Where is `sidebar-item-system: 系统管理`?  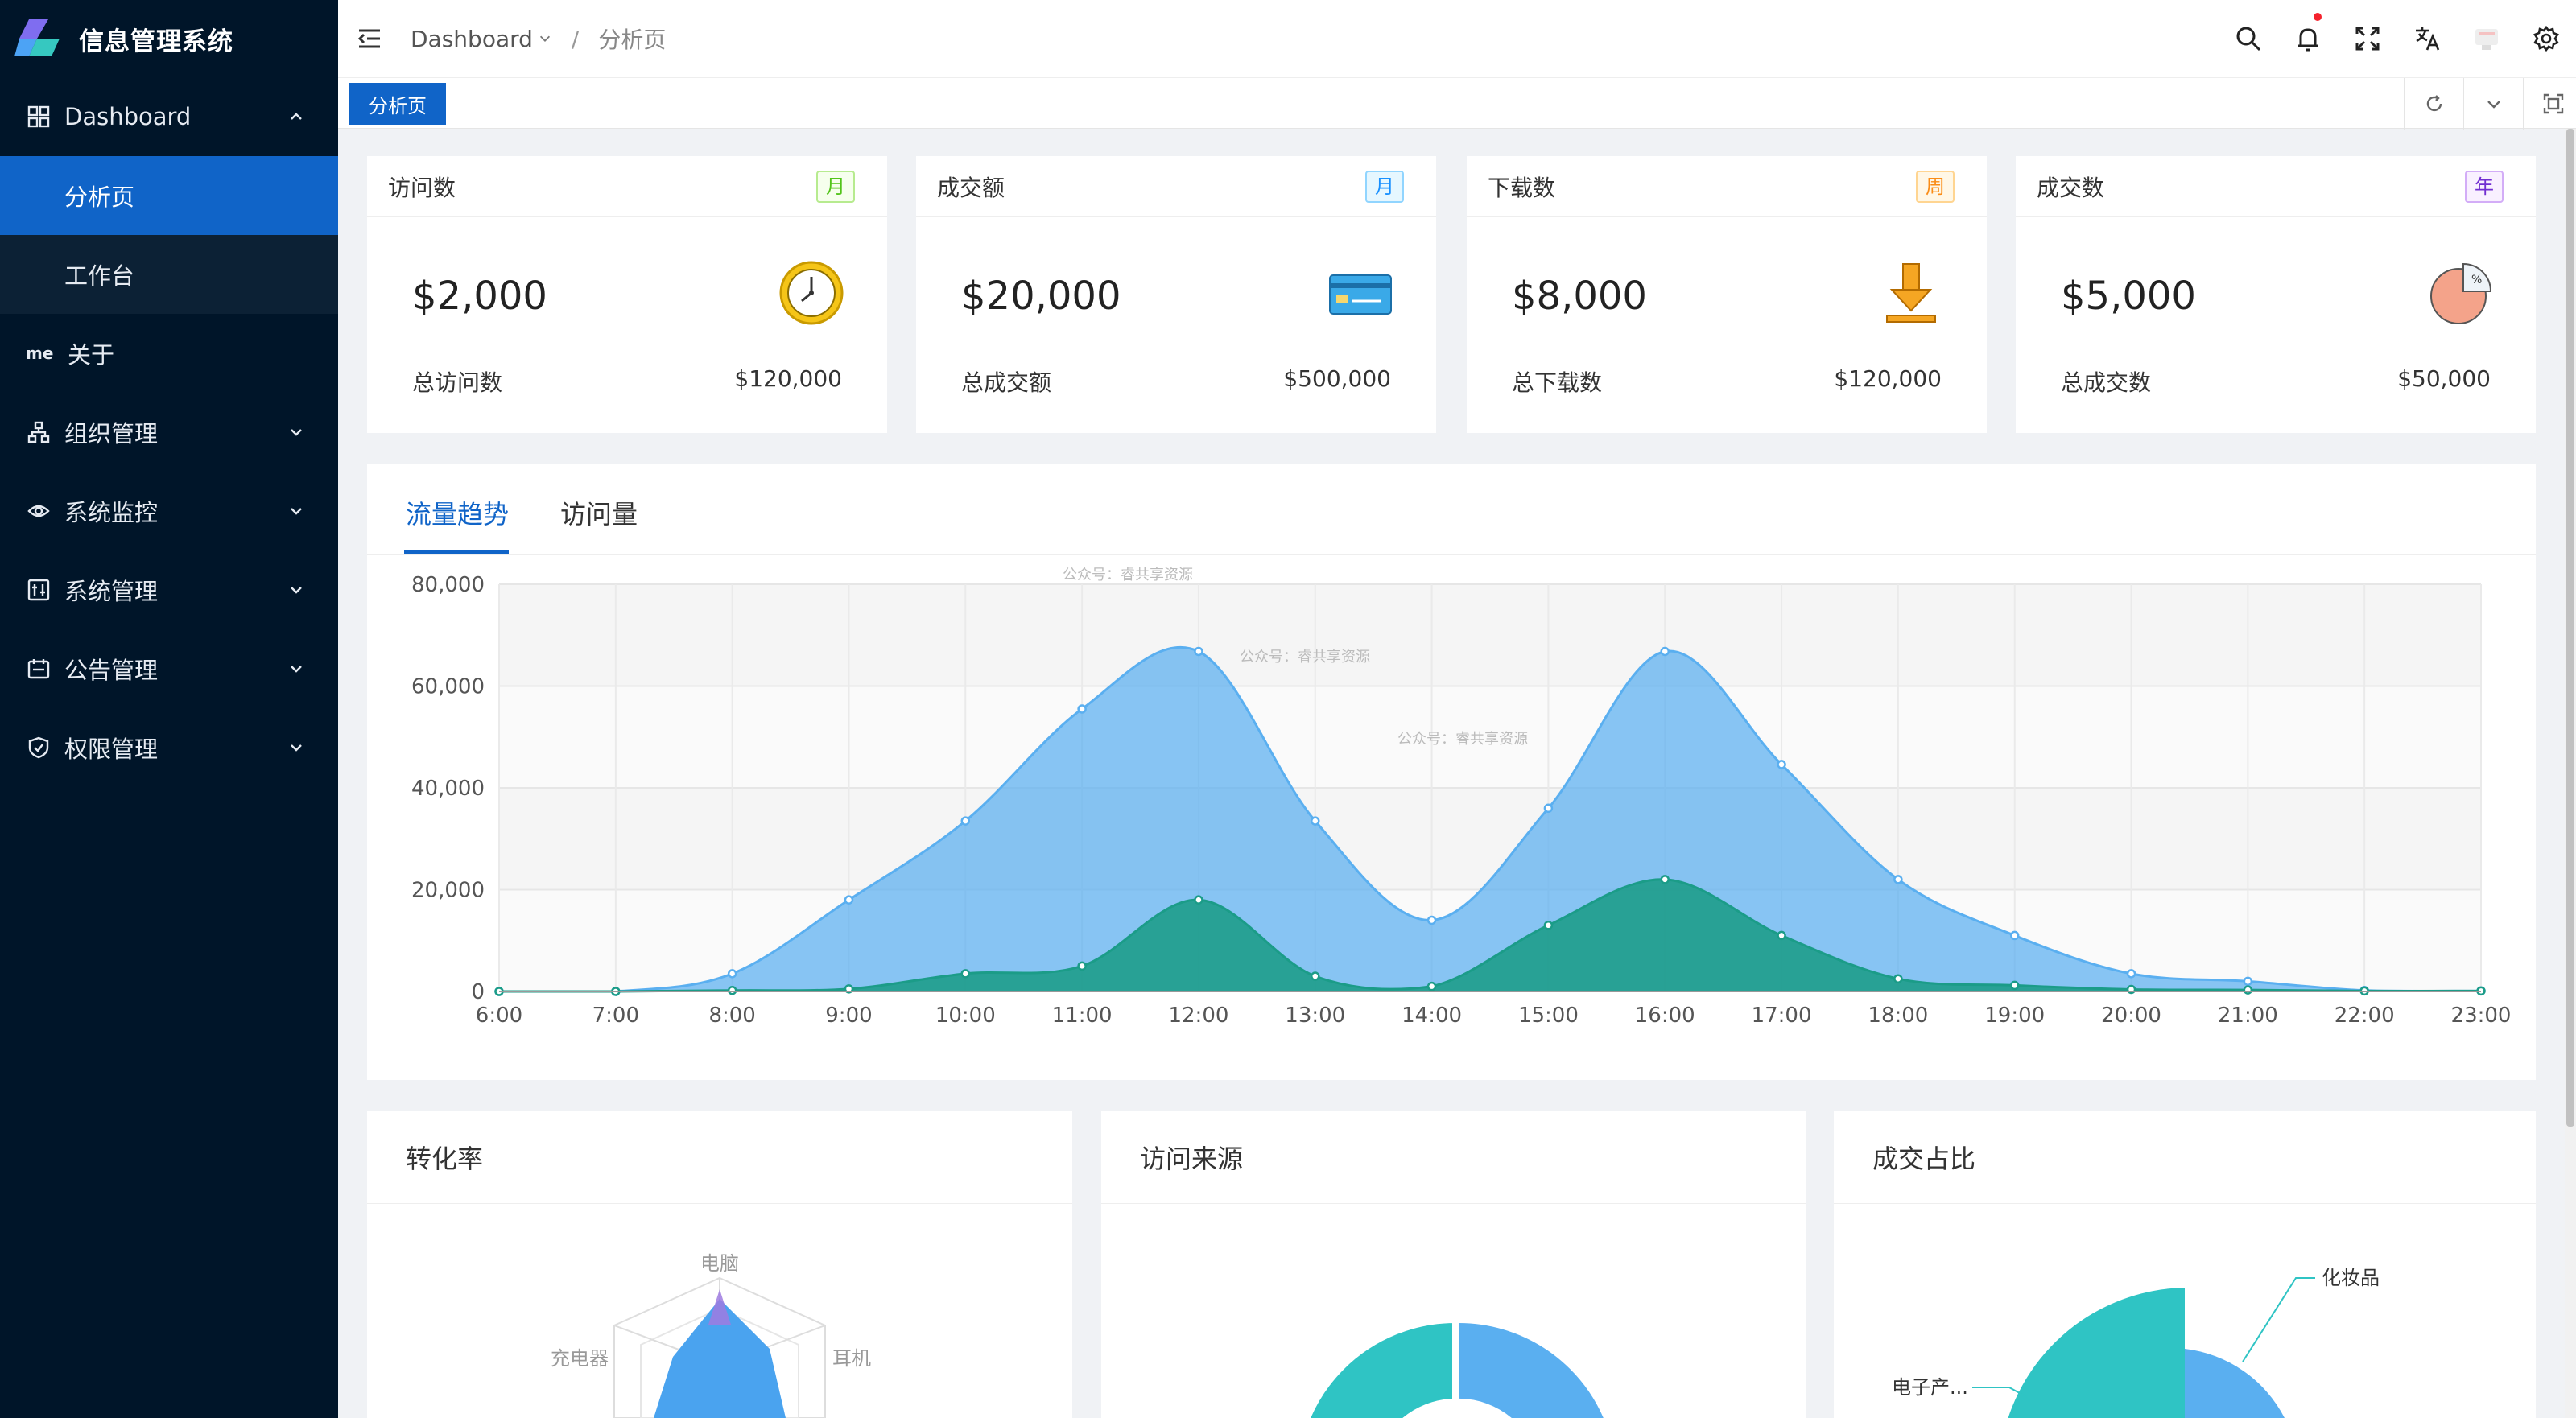 sidebar-item-system: 系统管理 is located at coordinates (169, 589).